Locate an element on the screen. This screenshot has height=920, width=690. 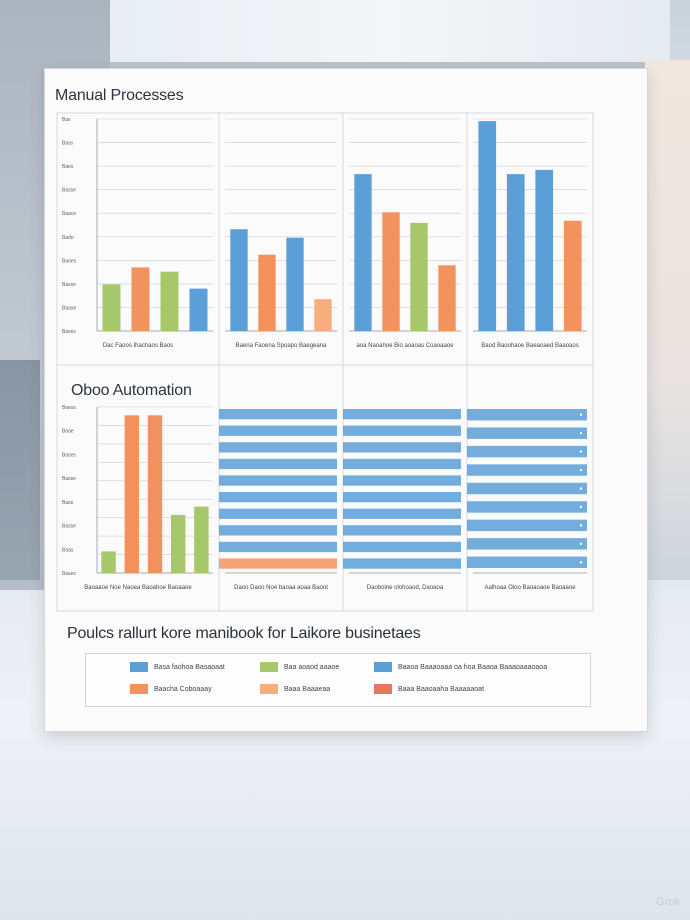
y-tick-label: Baess is located at coordinates (69, 408).